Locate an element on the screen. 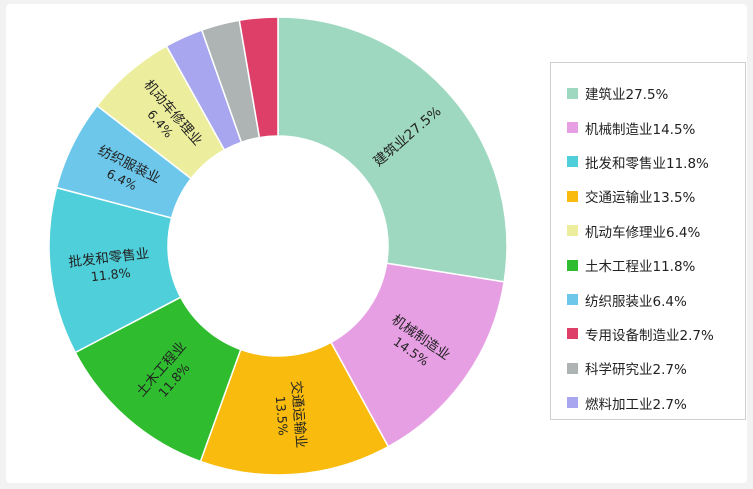 The height and width of the screenshot is (489, 753). legend-label-3: 交通运输业13.5% is located at coordinates (640, 198).